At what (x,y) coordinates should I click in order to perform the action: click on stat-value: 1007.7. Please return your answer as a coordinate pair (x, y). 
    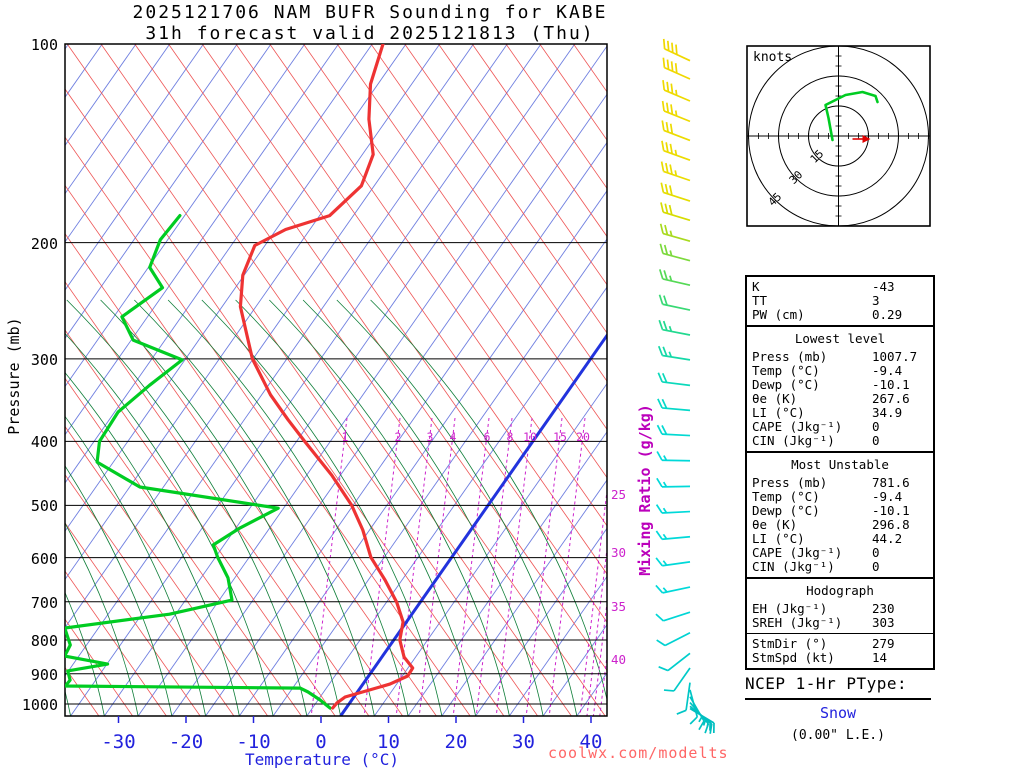
    Looking at the image, I should click on (895, 356).